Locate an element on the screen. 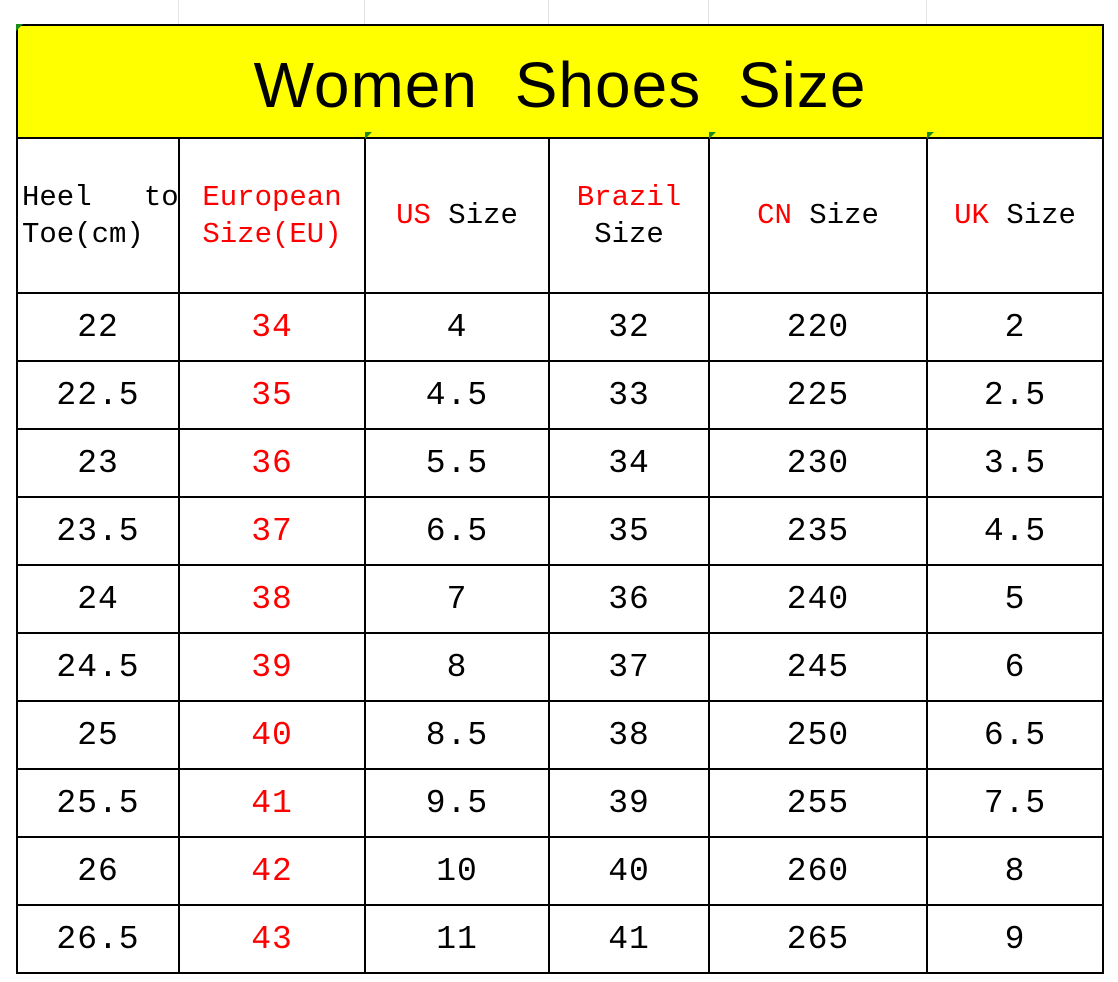  us-size-cell: 4 is located at coordinates (457, 327).